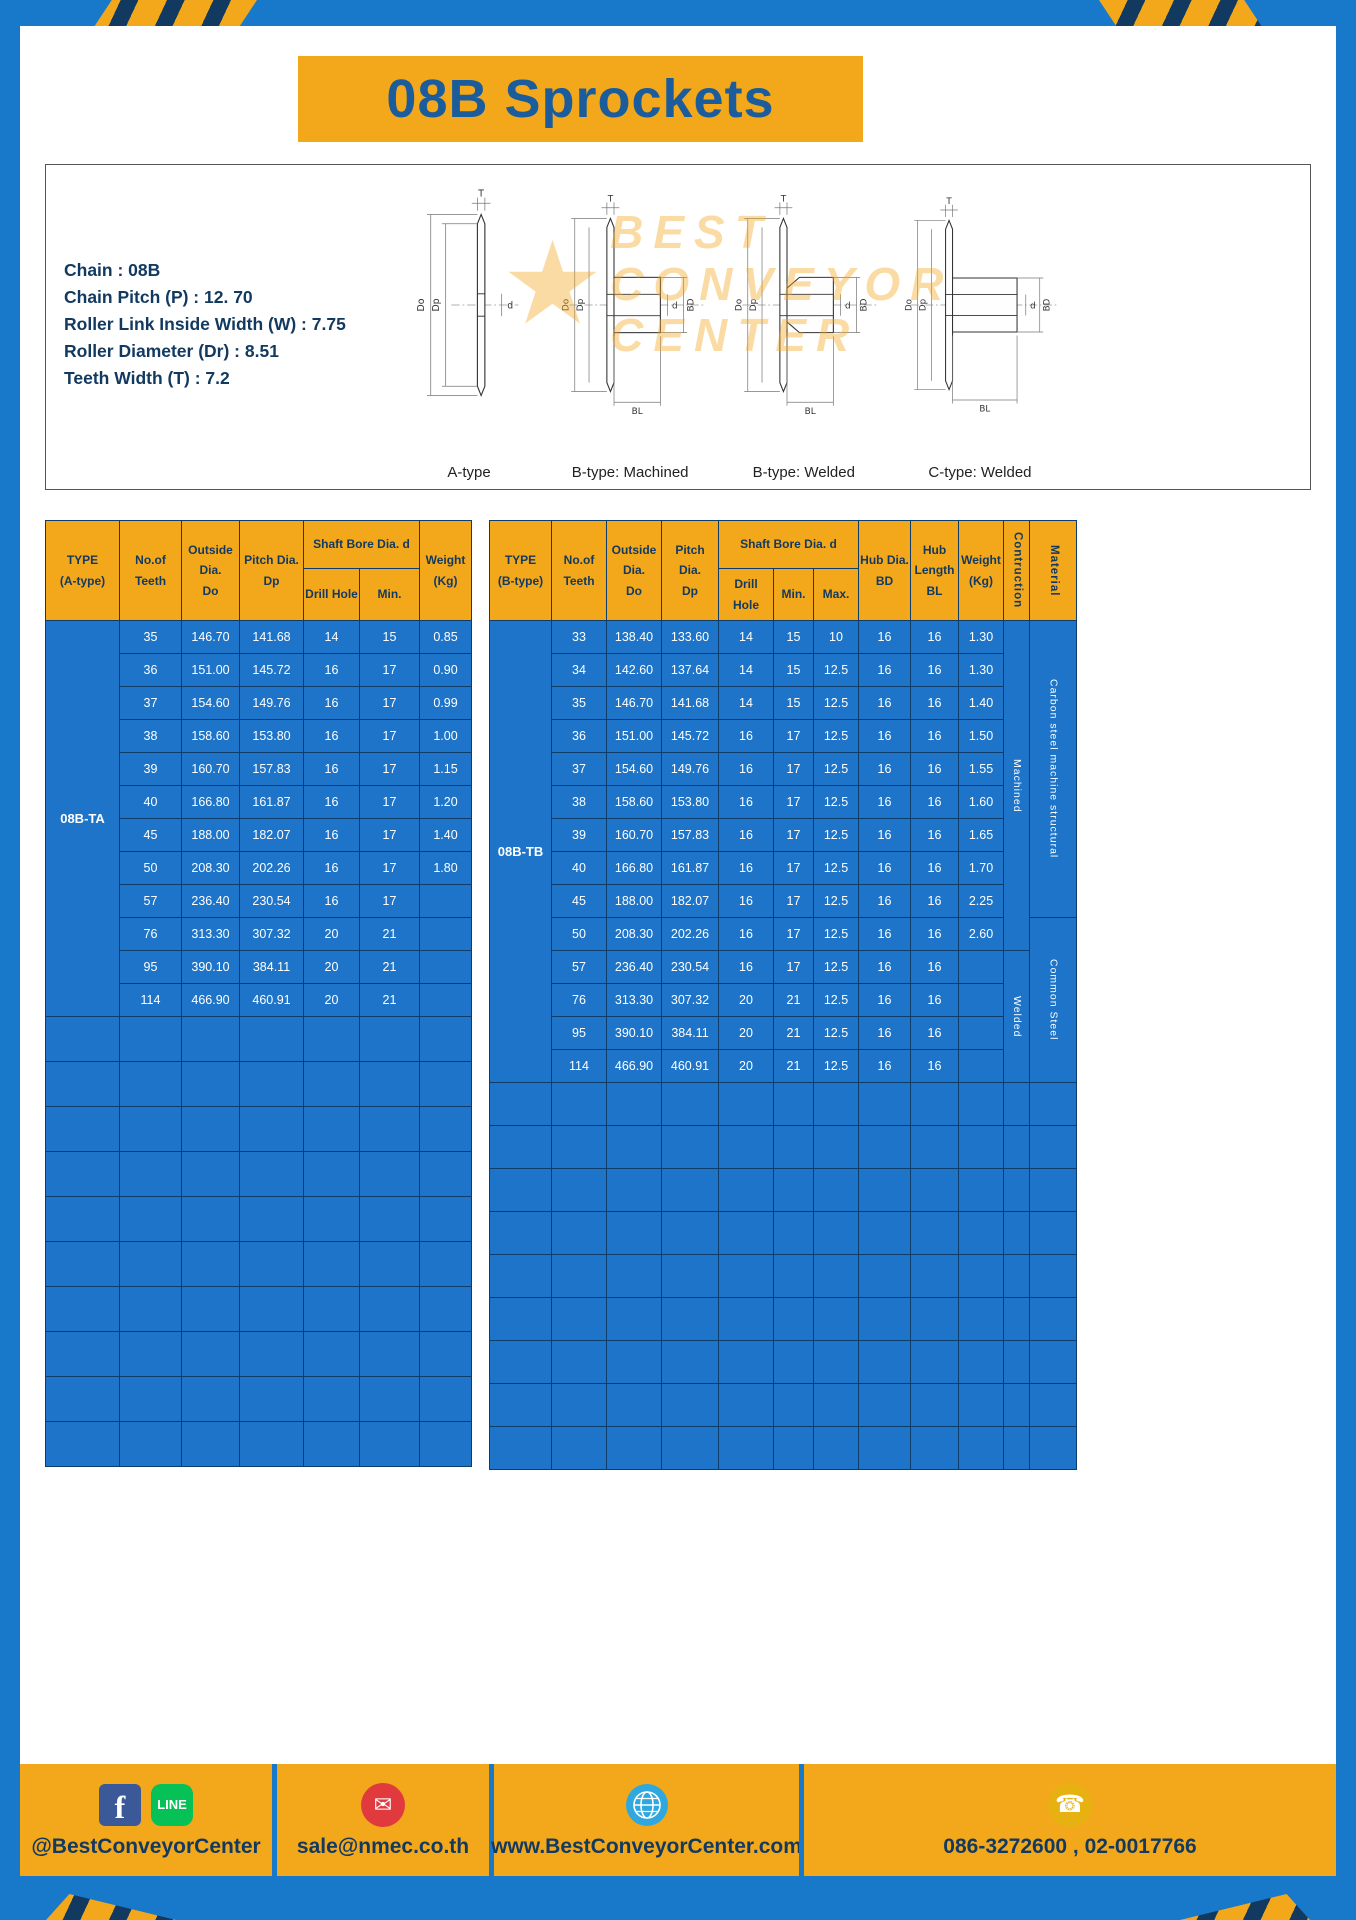  Describe the element at coordinates (520, 570) in the screenshot. I see `col-header-type: TYPE (B-type)` at that location.